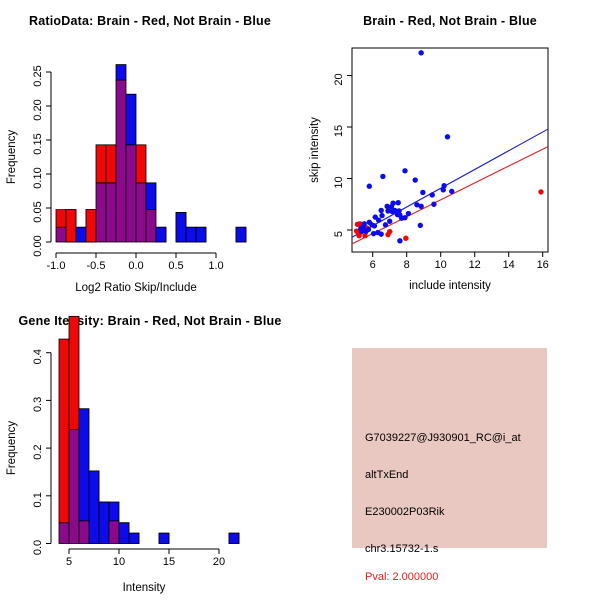  Describe the element at coordinates (38, 75) in the screenshot. I see `y-tick-label: 0.25` at that location.